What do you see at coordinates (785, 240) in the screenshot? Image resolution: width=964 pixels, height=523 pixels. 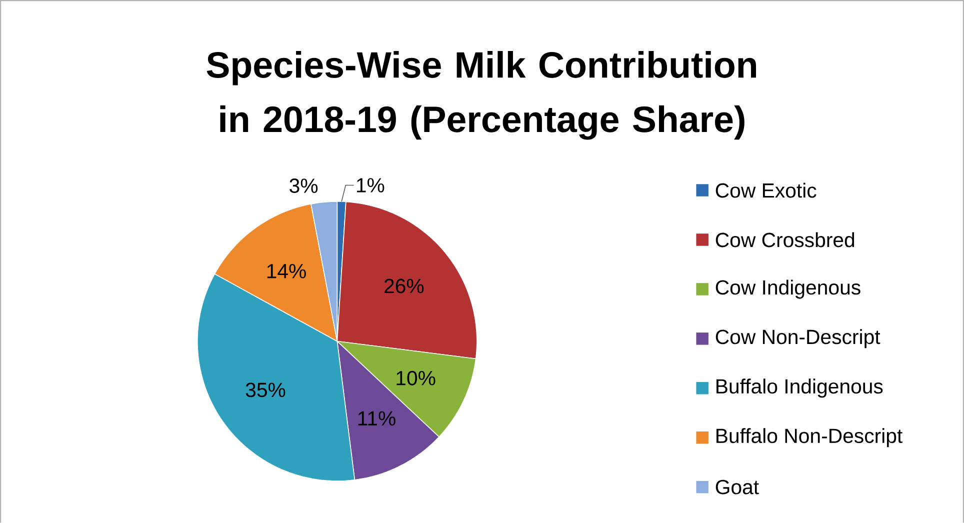 I see `legend-label: Cow Crossbred` at bounding box center [785, 240].